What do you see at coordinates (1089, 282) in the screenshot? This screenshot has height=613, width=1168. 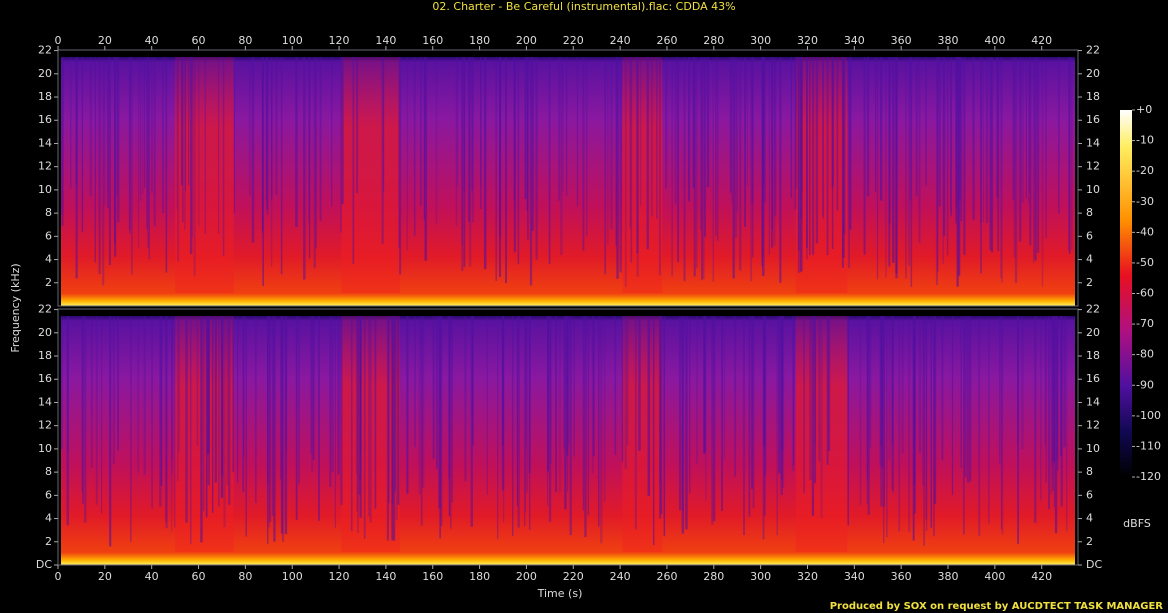 I see `y-tick-label-right: 2` at bounding box center [1089, 282].